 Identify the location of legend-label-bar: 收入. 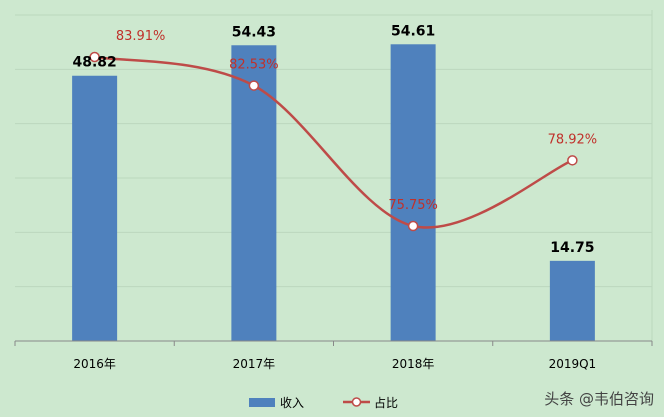
(292, 403).